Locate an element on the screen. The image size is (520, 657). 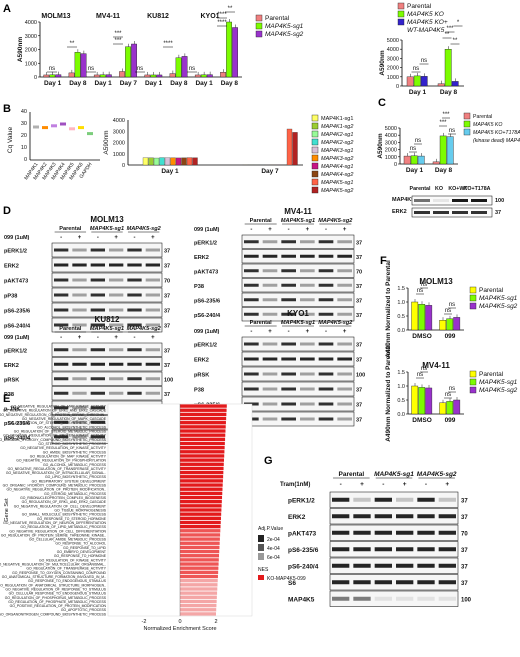
blot-d-group: MAP4K5-sg2 is located at coordinates (335, 323).